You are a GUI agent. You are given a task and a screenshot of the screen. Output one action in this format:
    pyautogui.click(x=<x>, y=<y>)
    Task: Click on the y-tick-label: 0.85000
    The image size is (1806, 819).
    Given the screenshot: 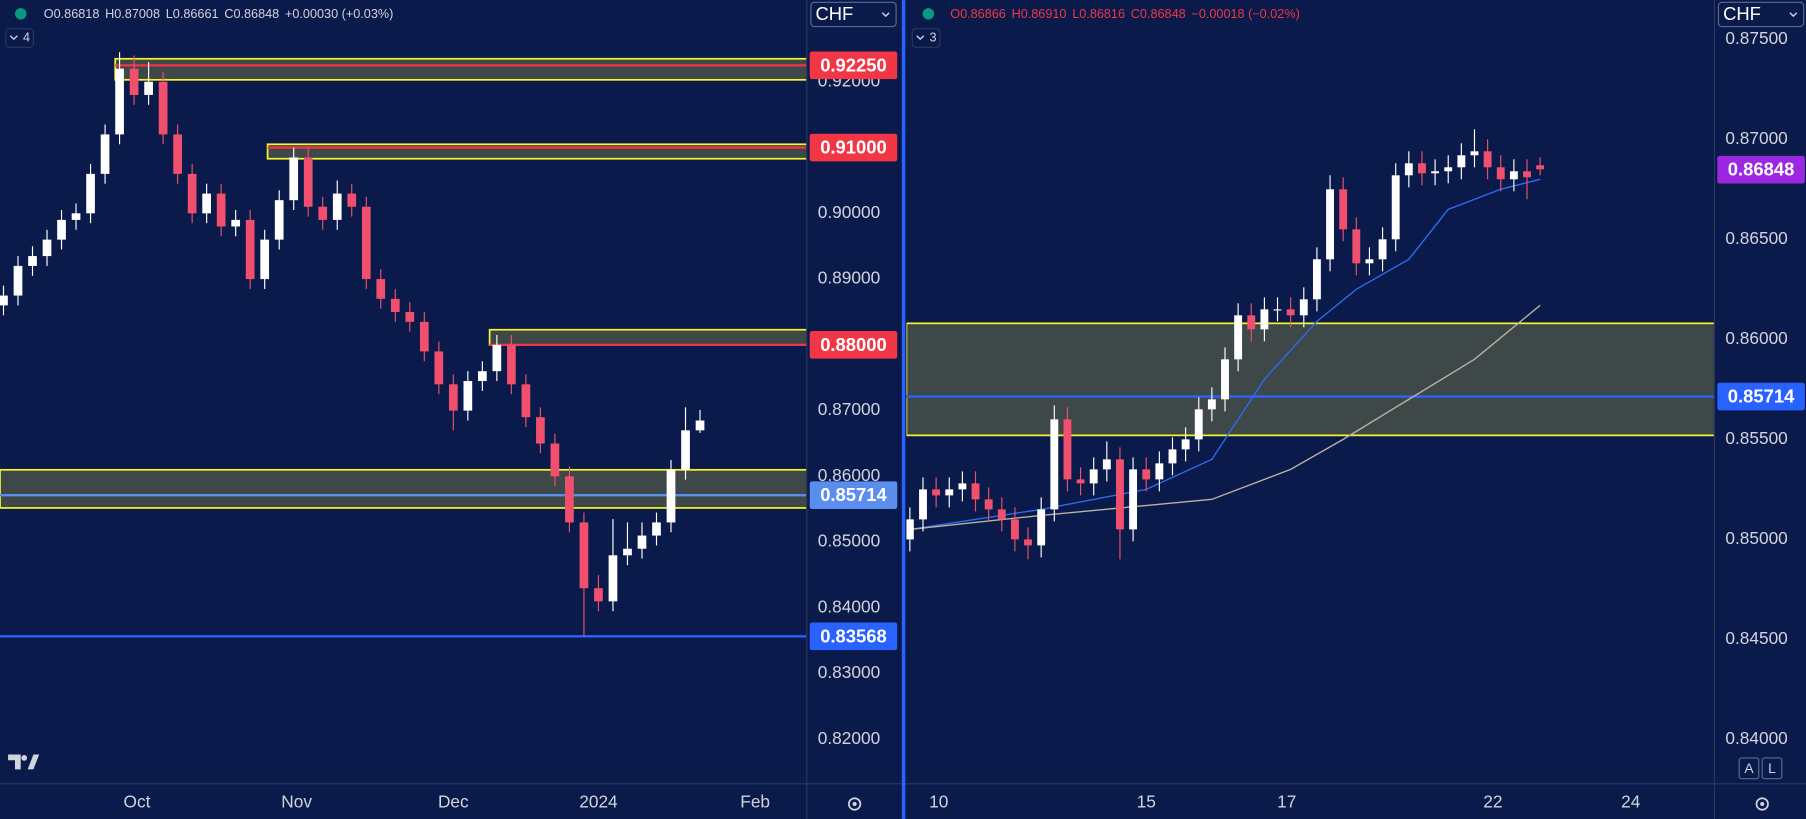 What is the action you would take?
    pyautogui.click(x=1756, y=538)
    